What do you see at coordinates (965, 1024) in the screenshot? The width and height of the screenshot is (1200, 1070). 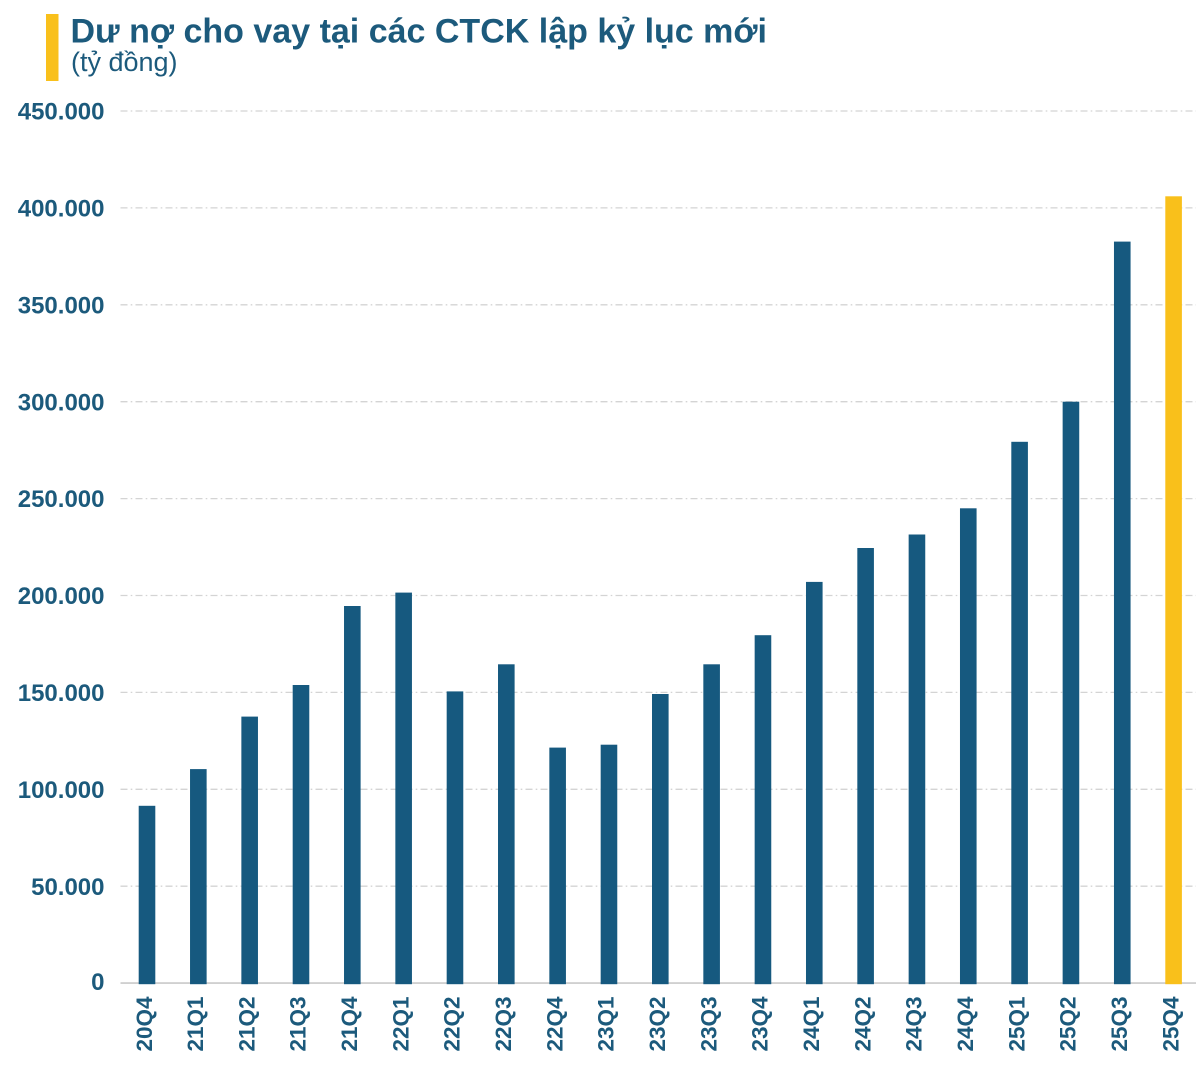 I see `svg-text: 24Q4` at bounding box center [965, 1024].